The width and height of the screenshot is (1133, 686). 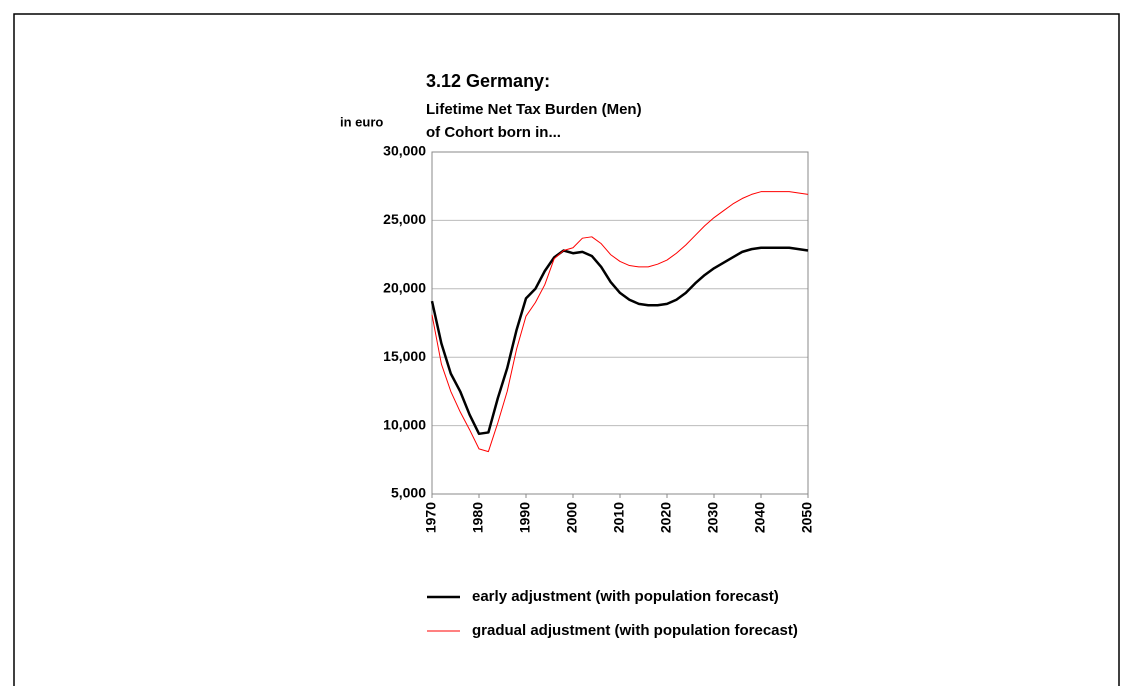 I want to click on x-tick-label: 1970, so click(x=431, y=517).